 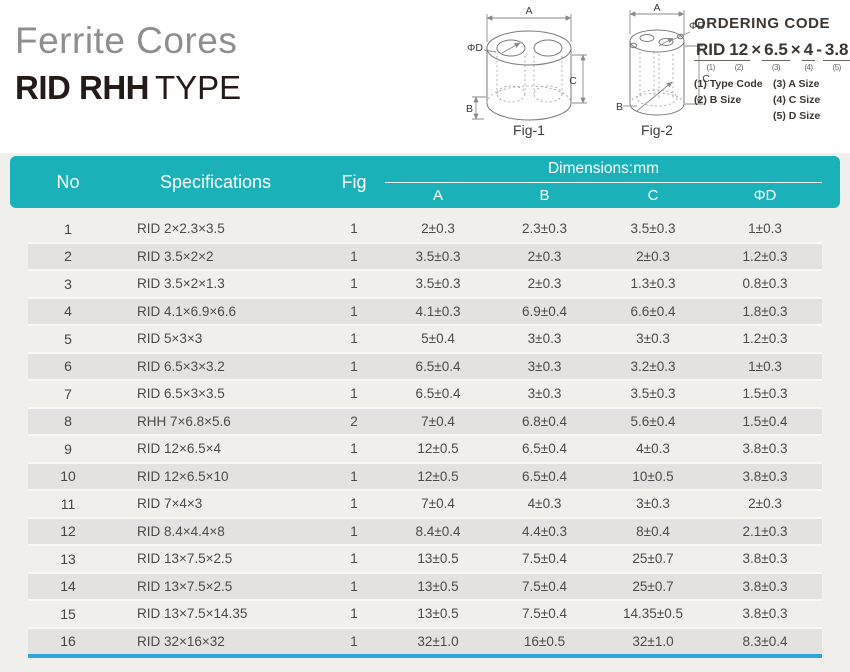 I want to click on cell-a: 32±1.0, so click(x=438, y=641).